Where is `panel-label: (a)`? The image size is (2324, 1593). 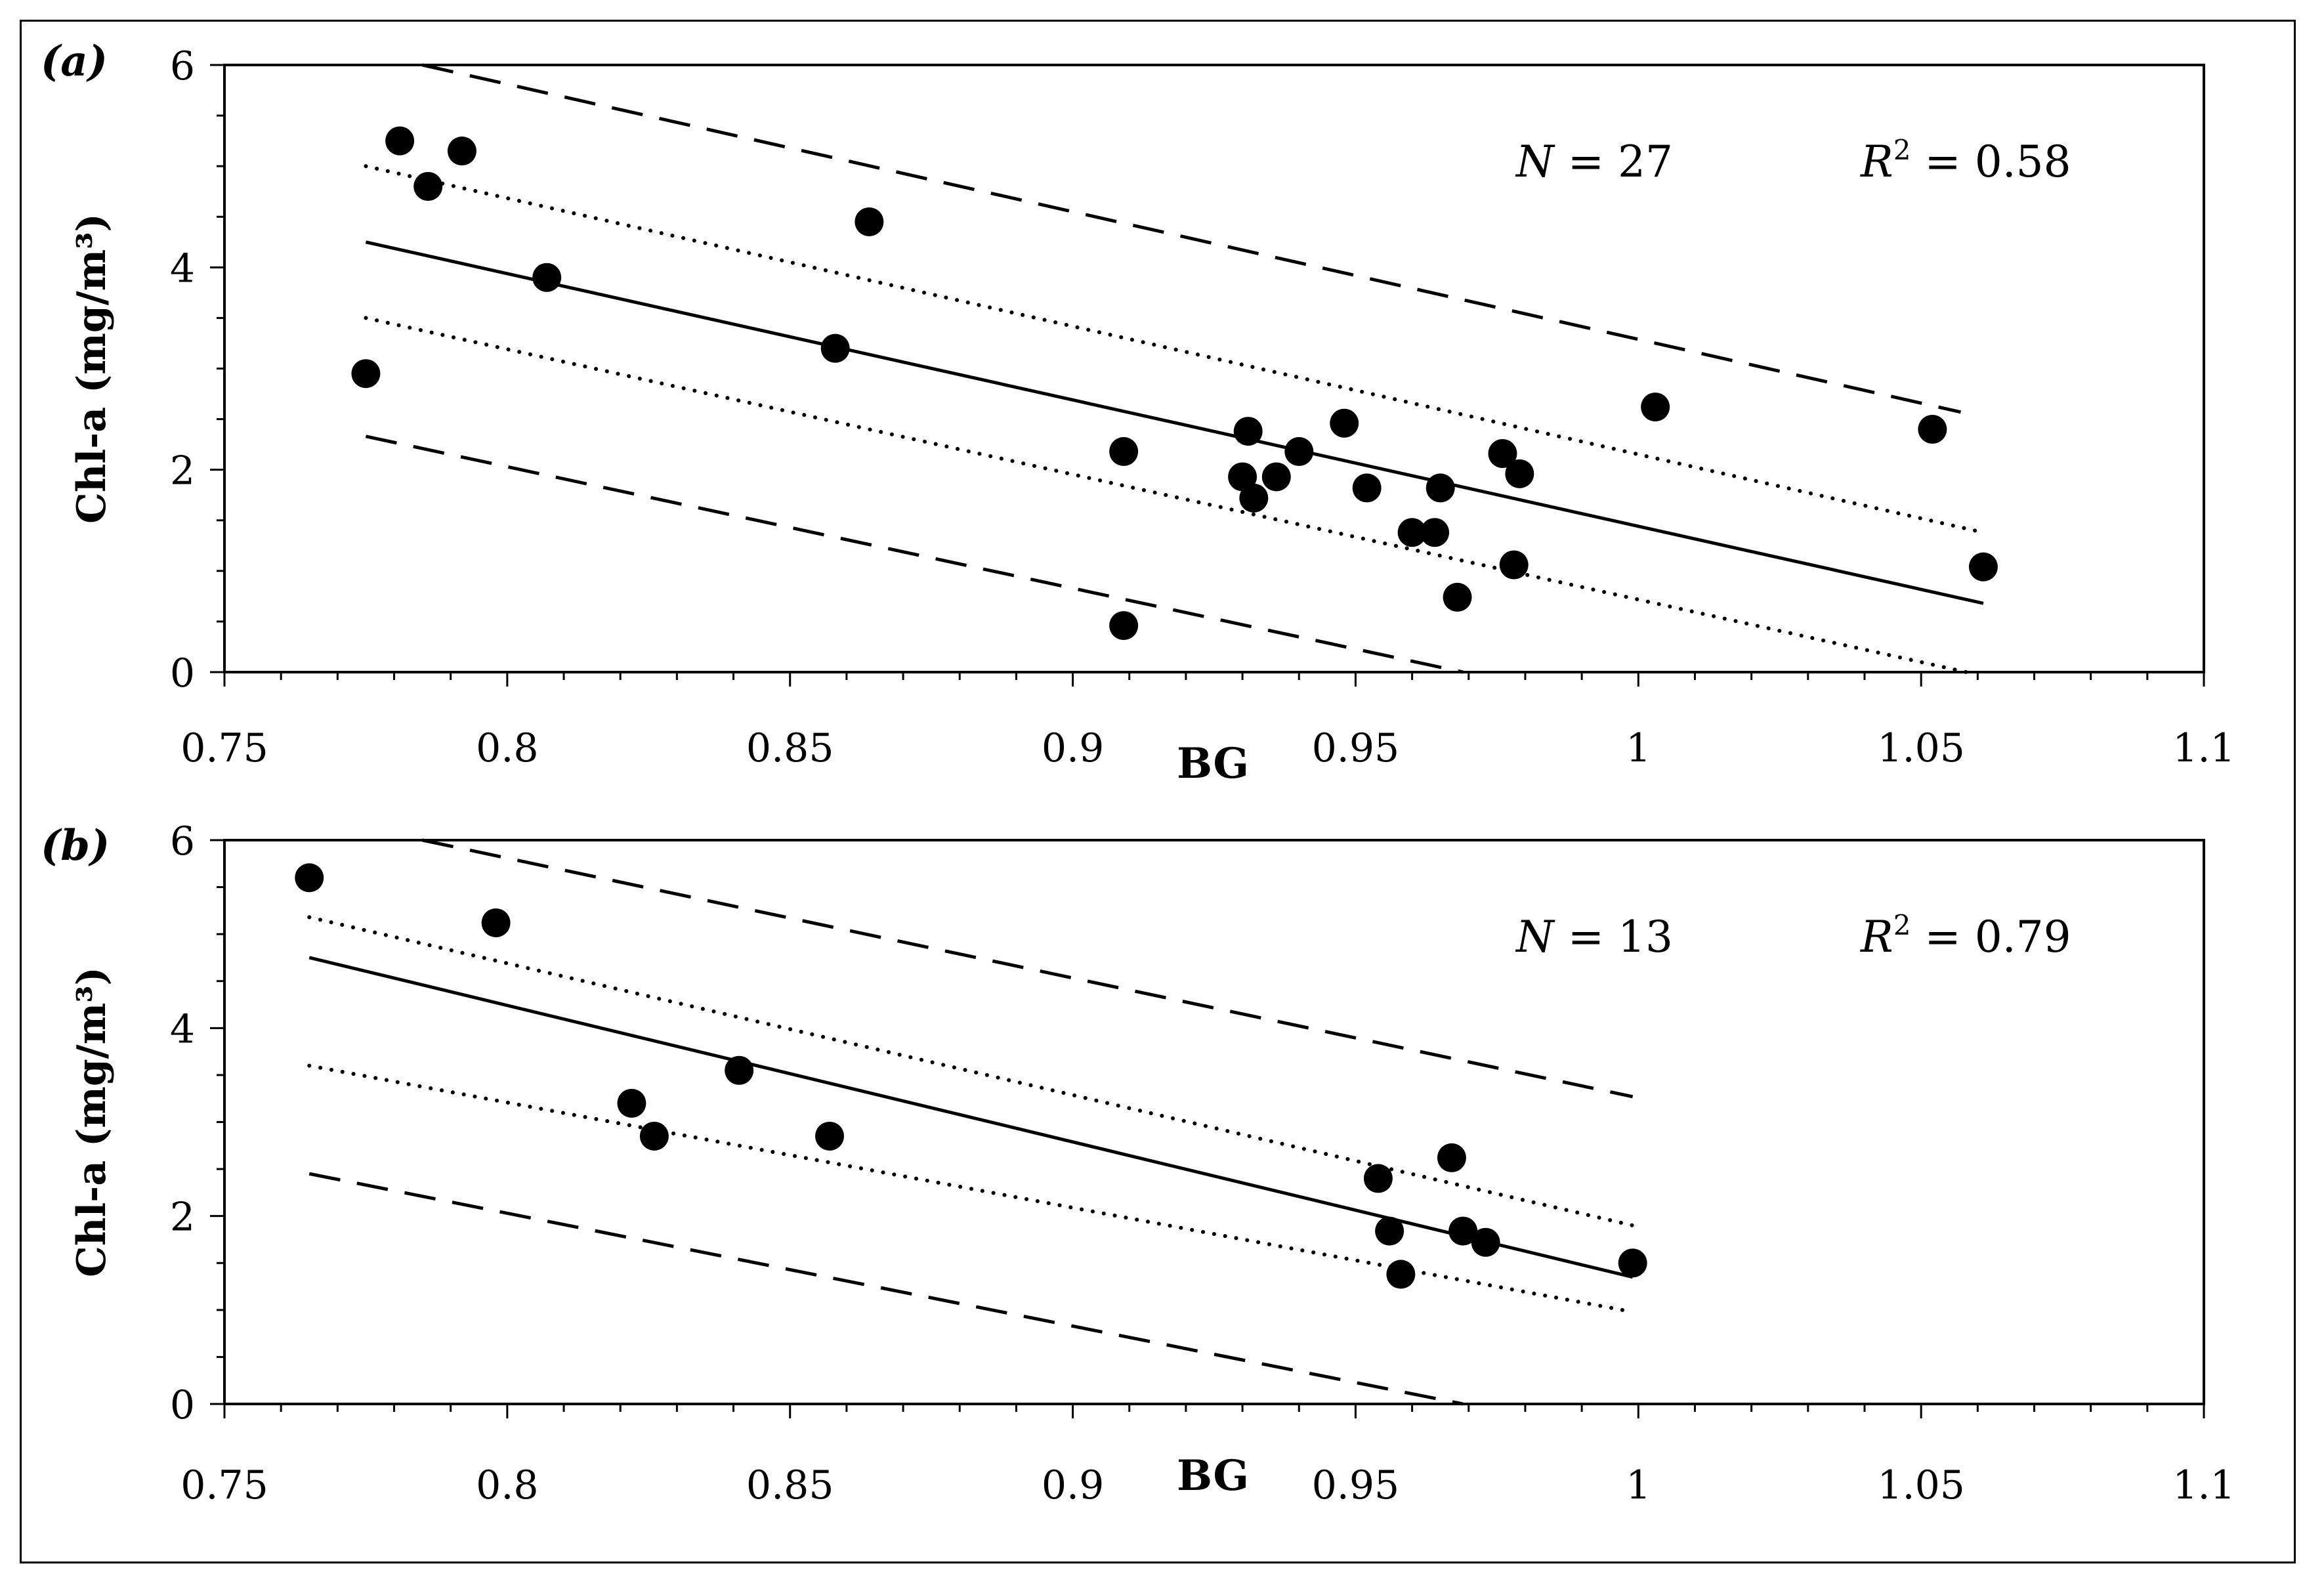 panel-label: (a) is located at coordinates (74, 61).